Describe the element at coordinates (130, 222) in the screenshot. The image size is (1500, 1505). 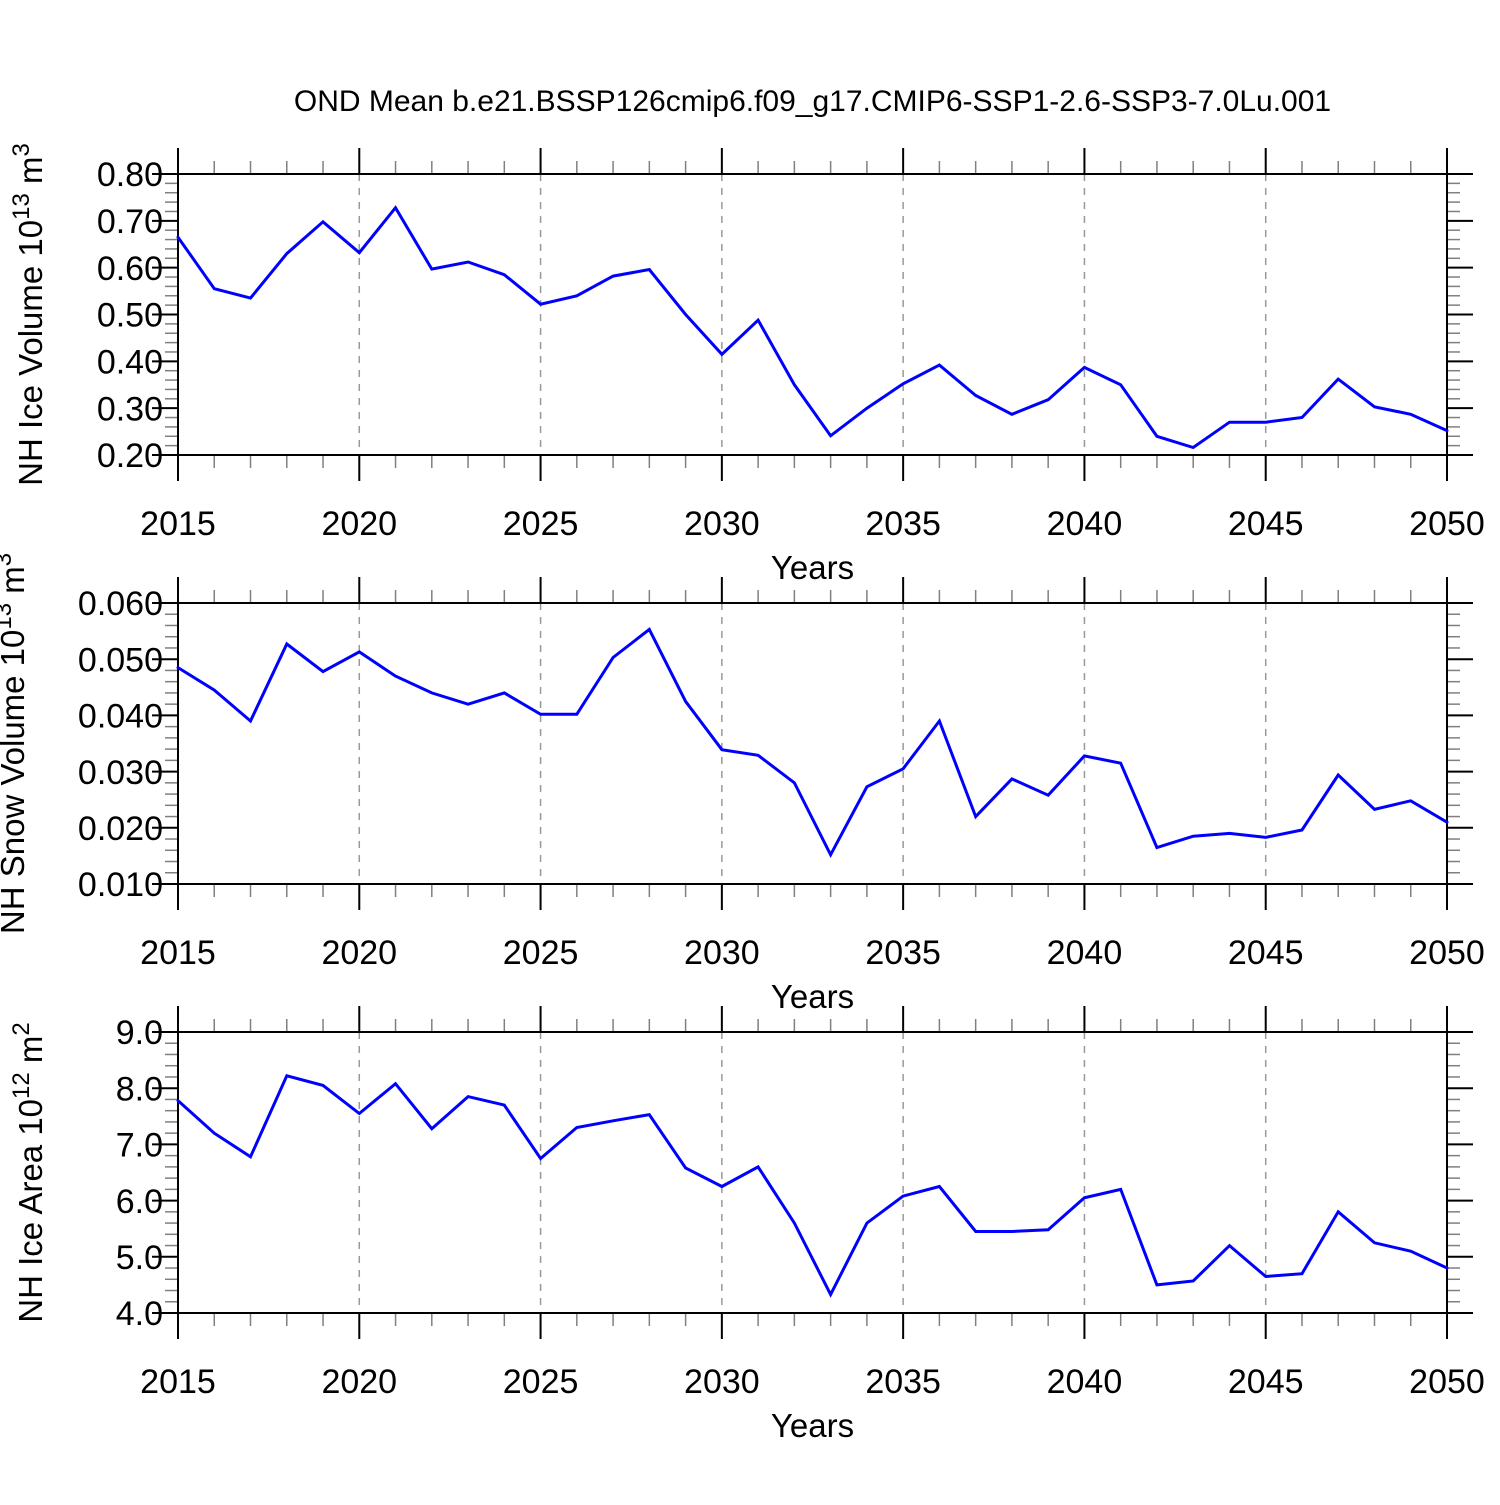
I see `y-tick-label: 0.70` at that location.